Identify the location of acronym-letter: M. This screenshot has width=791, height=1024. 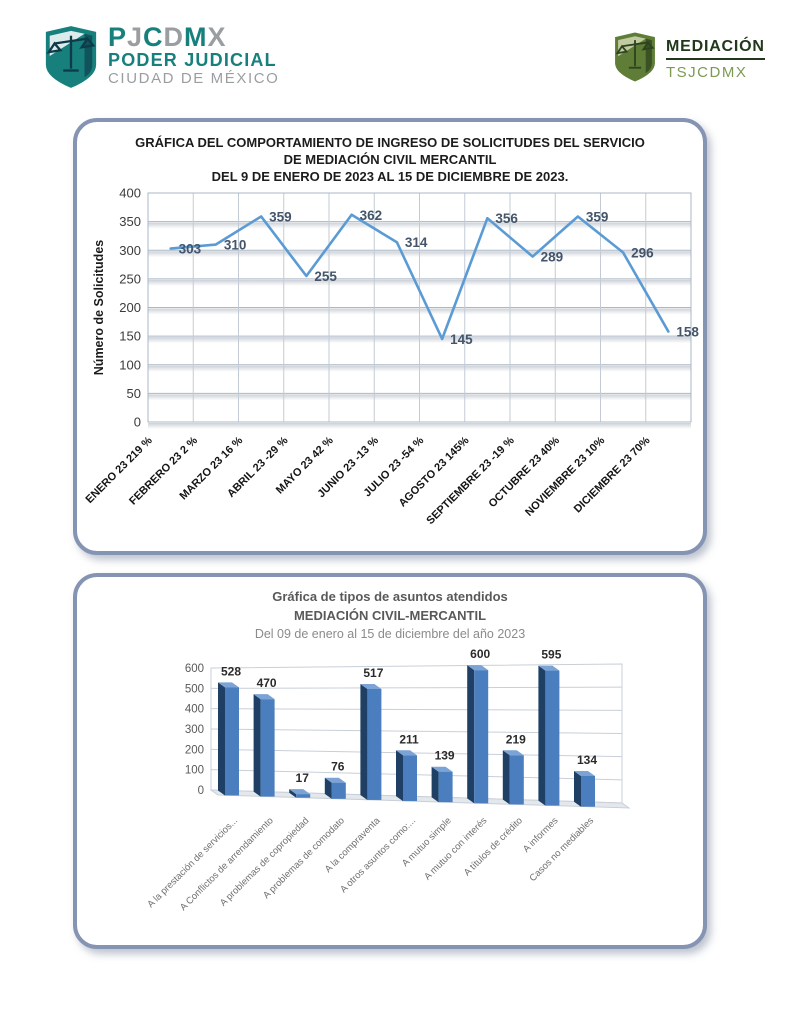
(196, 37).